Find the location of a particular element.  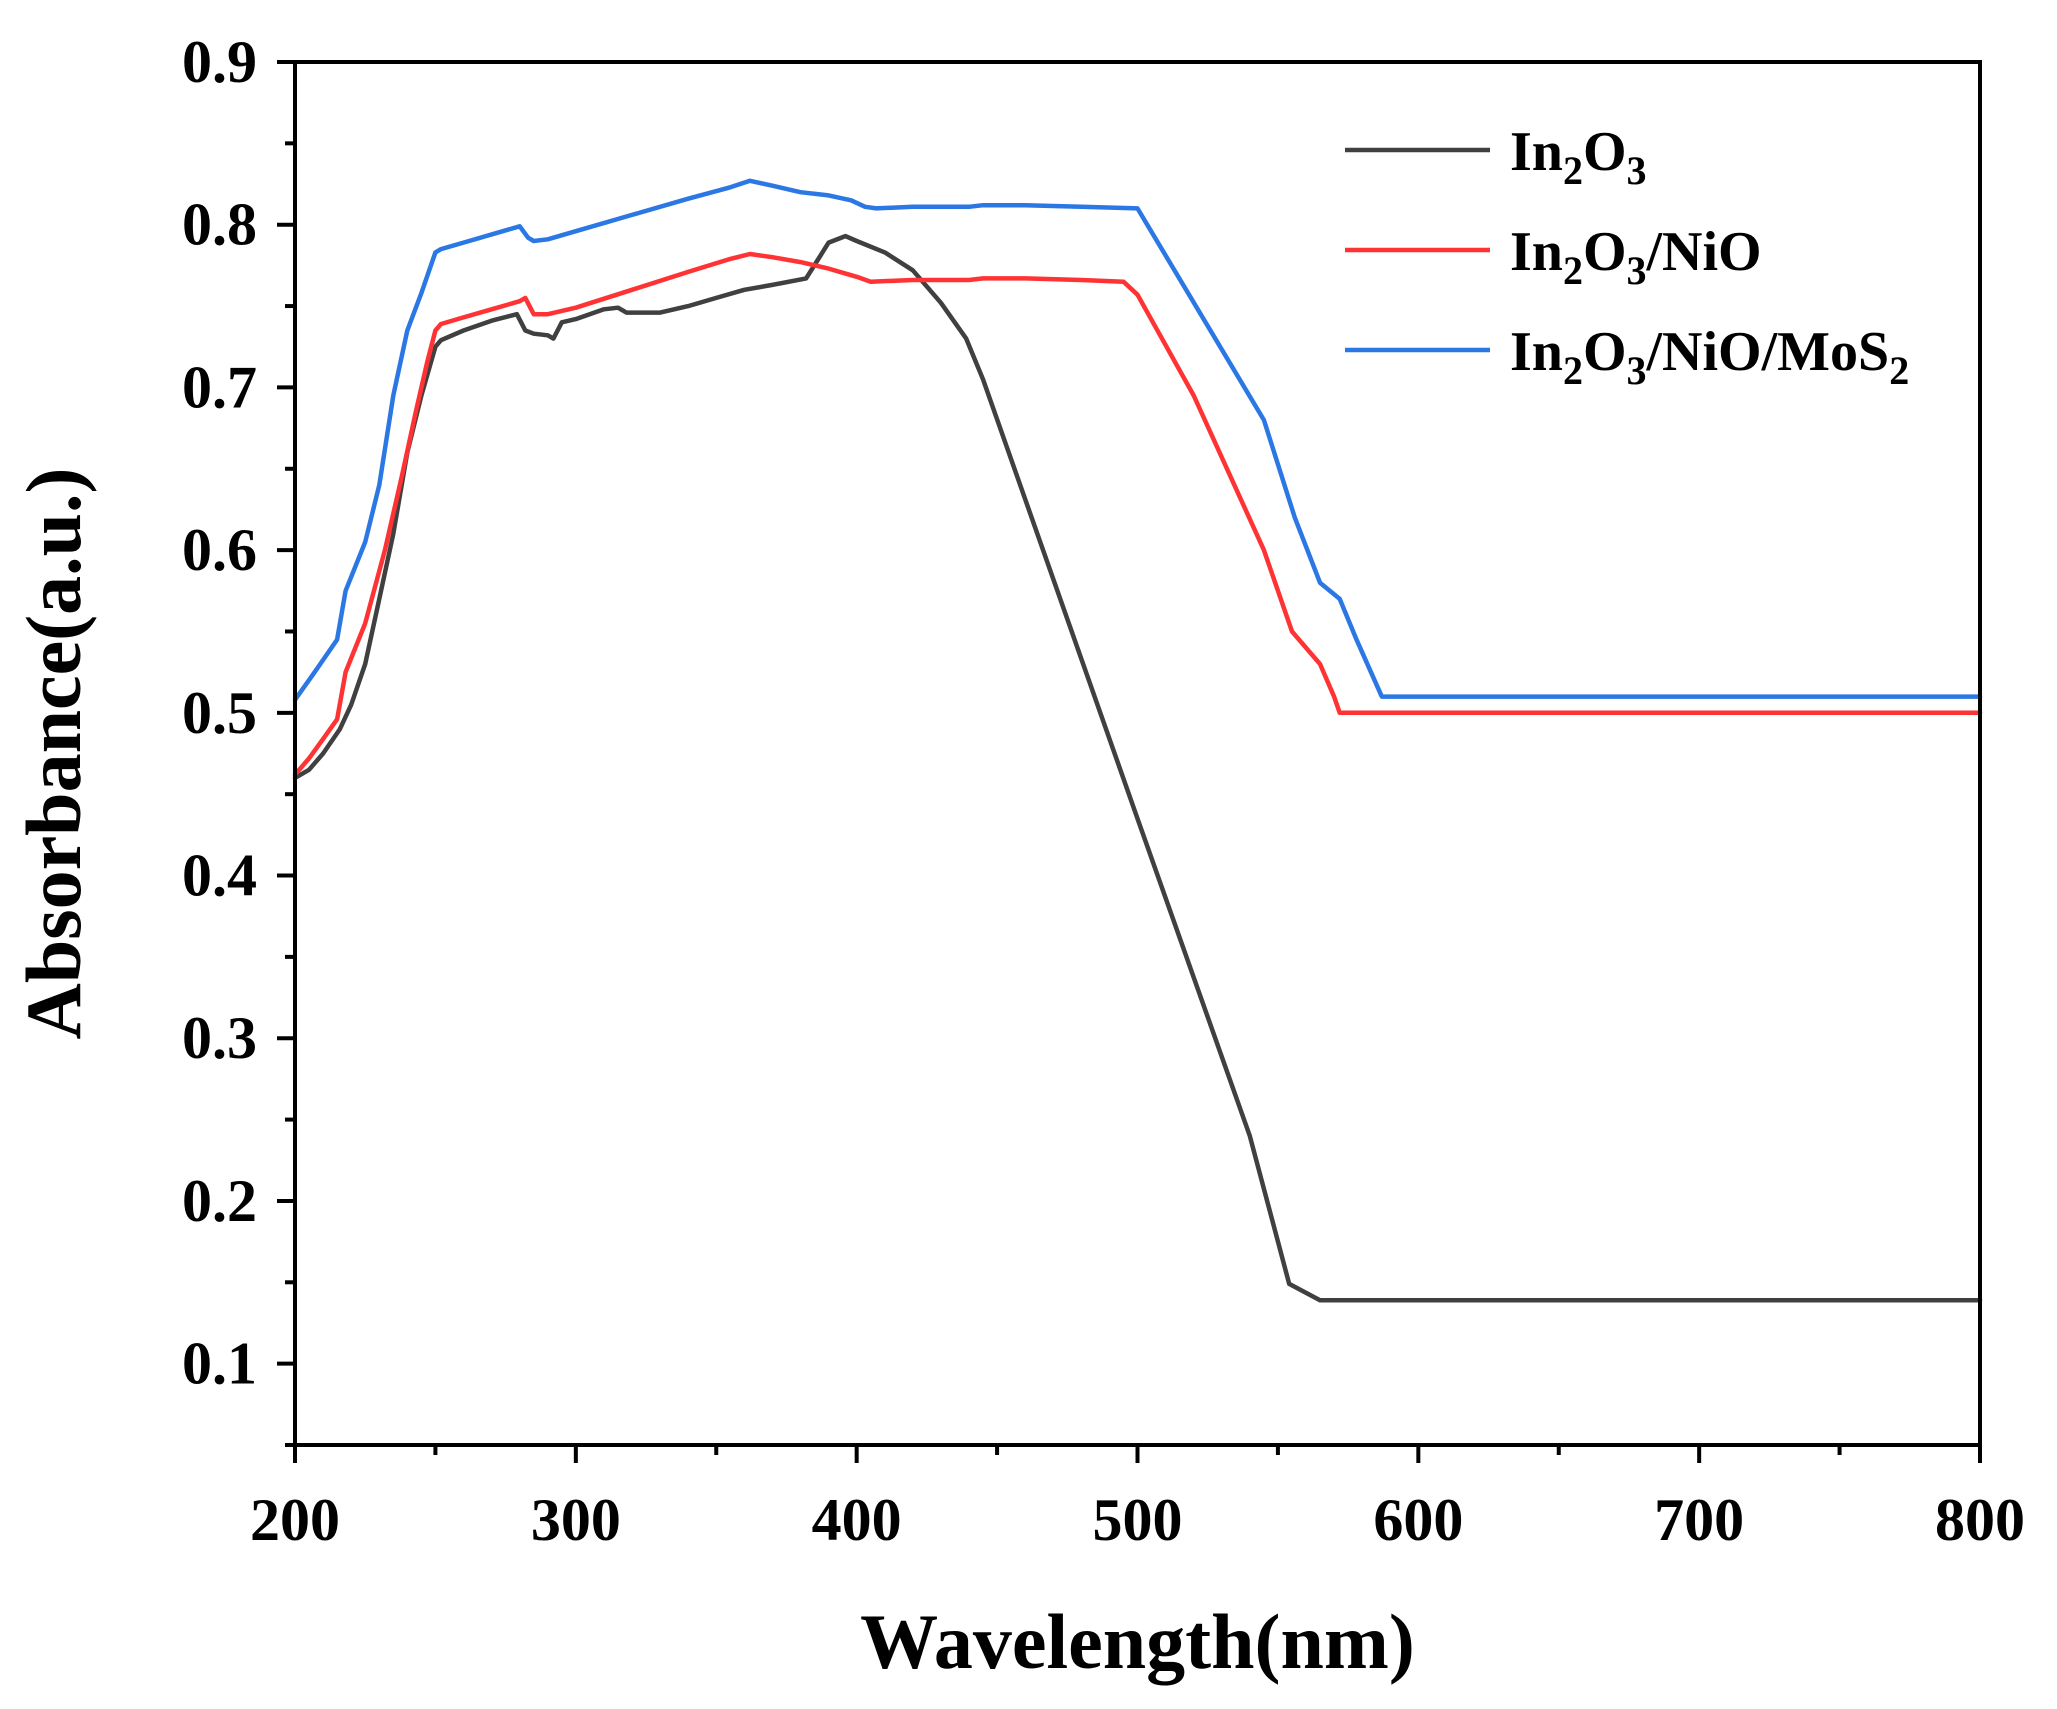

legend-label-1: In2O3 is located at coordinates (1578, 157).